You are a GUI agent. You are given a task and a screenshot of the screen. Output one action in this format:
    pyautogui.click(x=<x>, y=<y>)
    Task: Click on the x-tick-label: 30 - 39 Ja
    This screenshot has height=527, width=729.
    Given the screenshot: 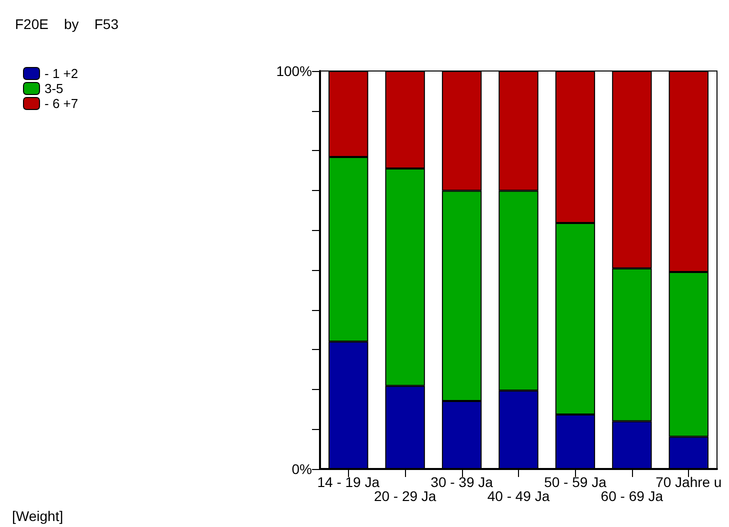 What is the action you would take?
    pyautogui.click(x=462, y=482)
    